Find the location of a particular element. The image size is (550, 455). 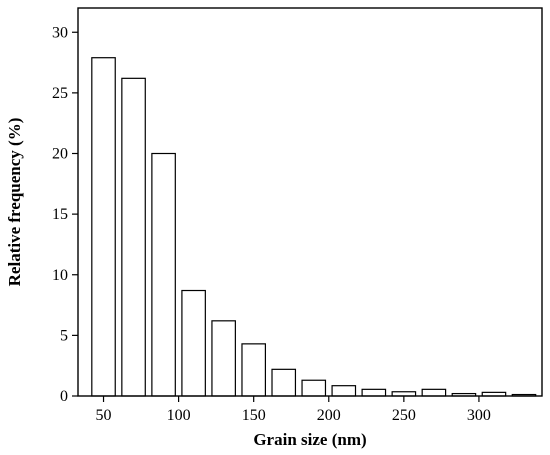

y-axis-title: Relative frequency (%) is located at coordinates (14, 202).